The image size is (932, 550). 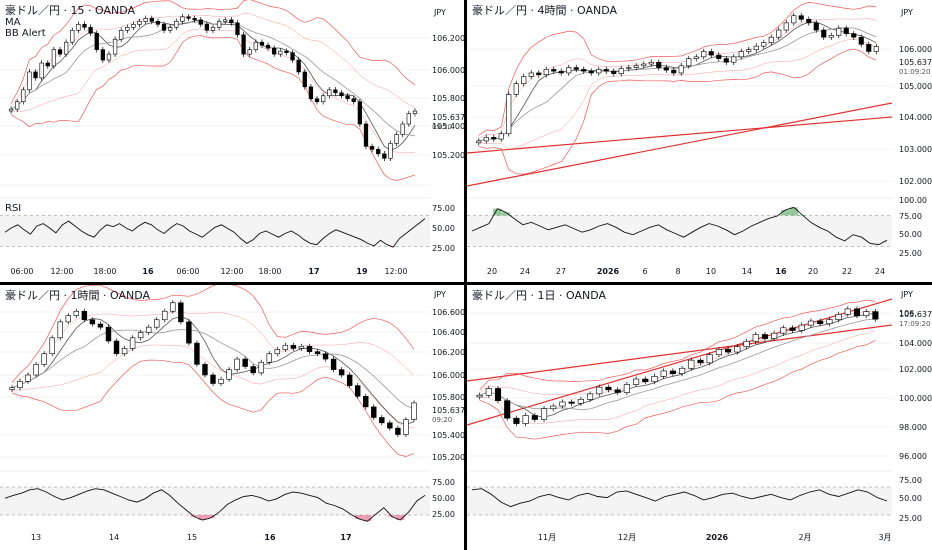 I want to click on pane-divider-horizontal, so click(x=466, y=283).